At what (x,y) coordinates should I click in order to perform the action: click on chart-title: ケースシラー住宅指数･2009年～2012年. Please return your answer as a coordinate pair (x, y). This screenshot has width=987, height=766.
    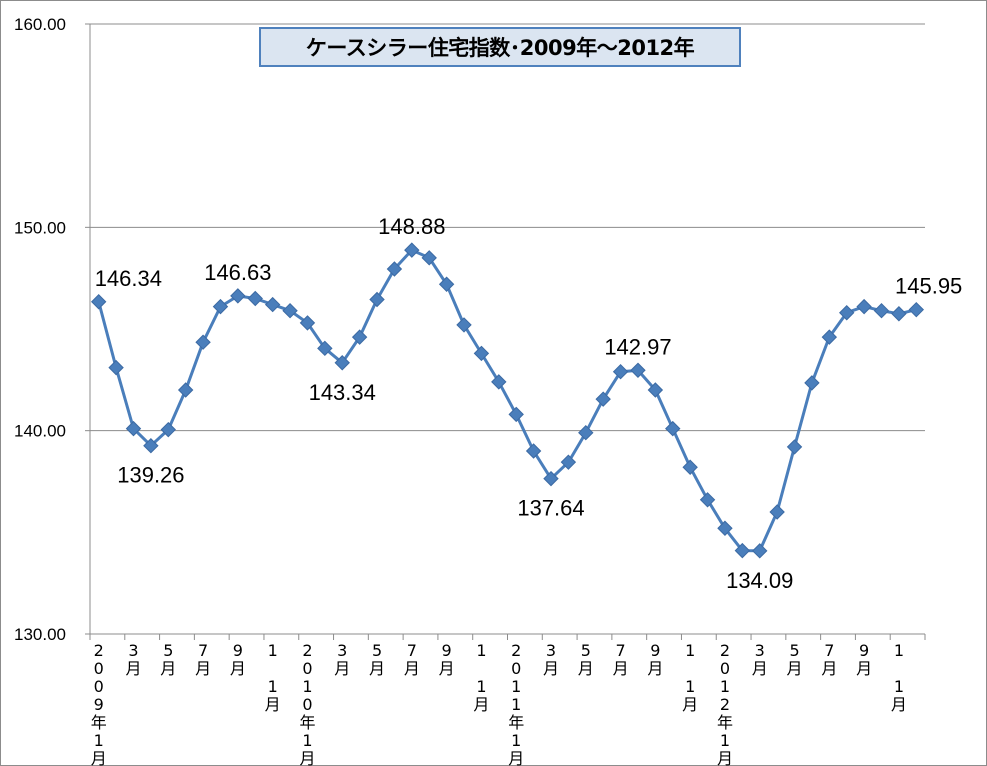
    Looking at the image, I should click on (500, 48).